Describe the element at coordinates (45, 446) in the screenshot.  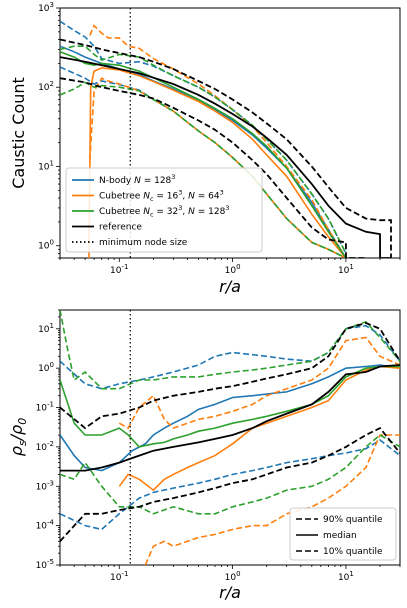
I see `y-tick-label: 10⁻²` at that location.